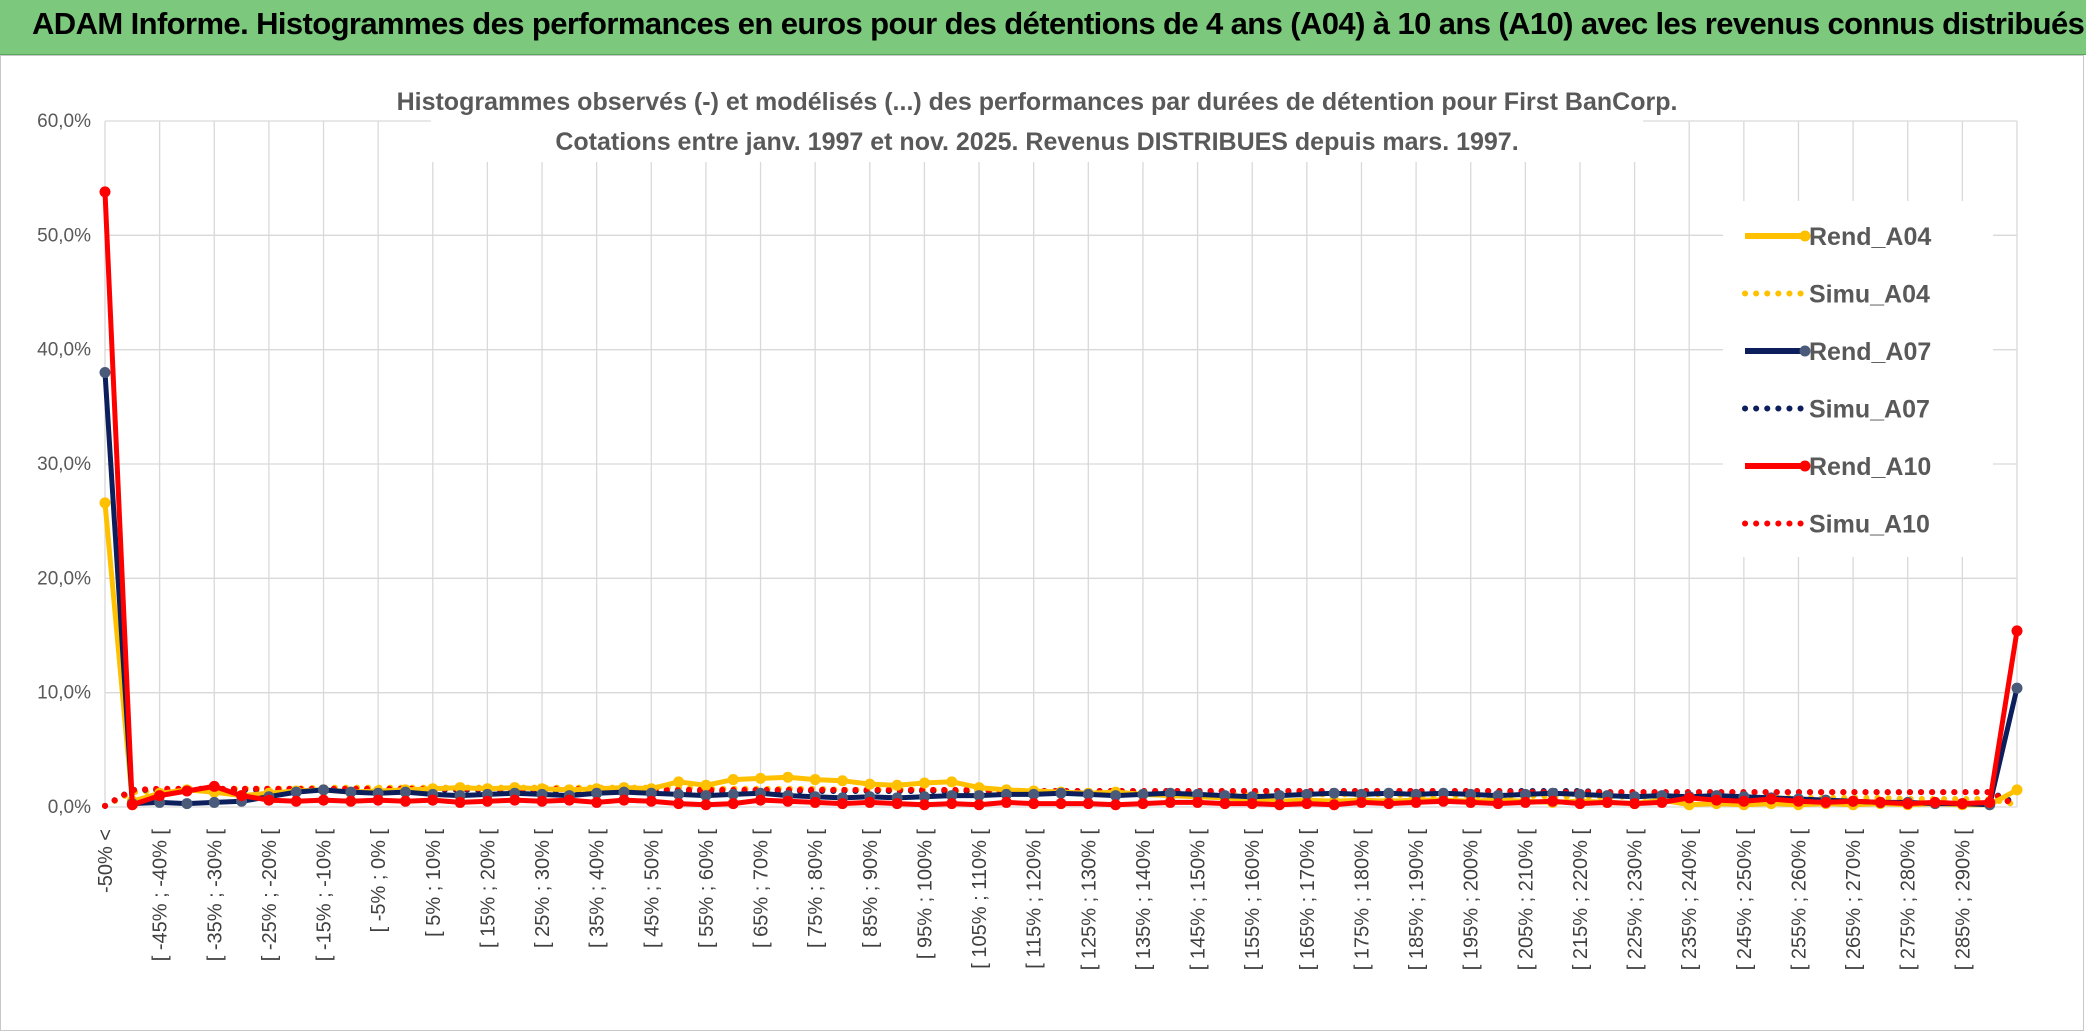 Image resolution: width=2086 pixels, height=1033 pixels. Describe the element at coordinates (598, 888) in the screenshot. I see `x-tick-label: [ 35% ; 40% [` at that location.